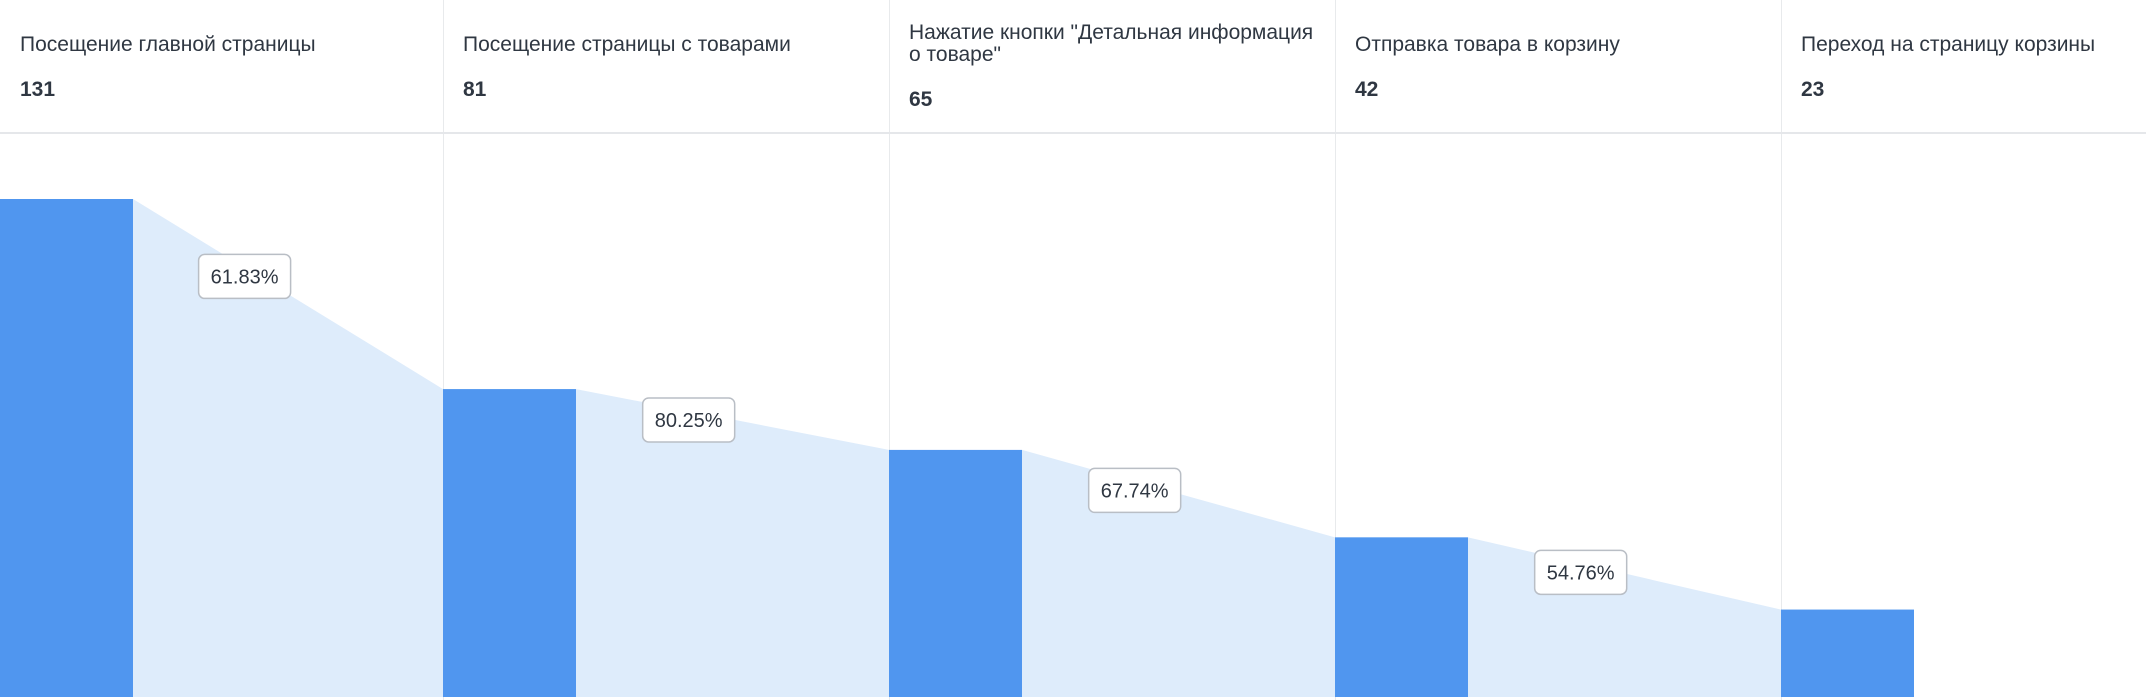 The image size is (2146, 700). I want to click on conversion-label-2: 80.25%, so click(688, 420).